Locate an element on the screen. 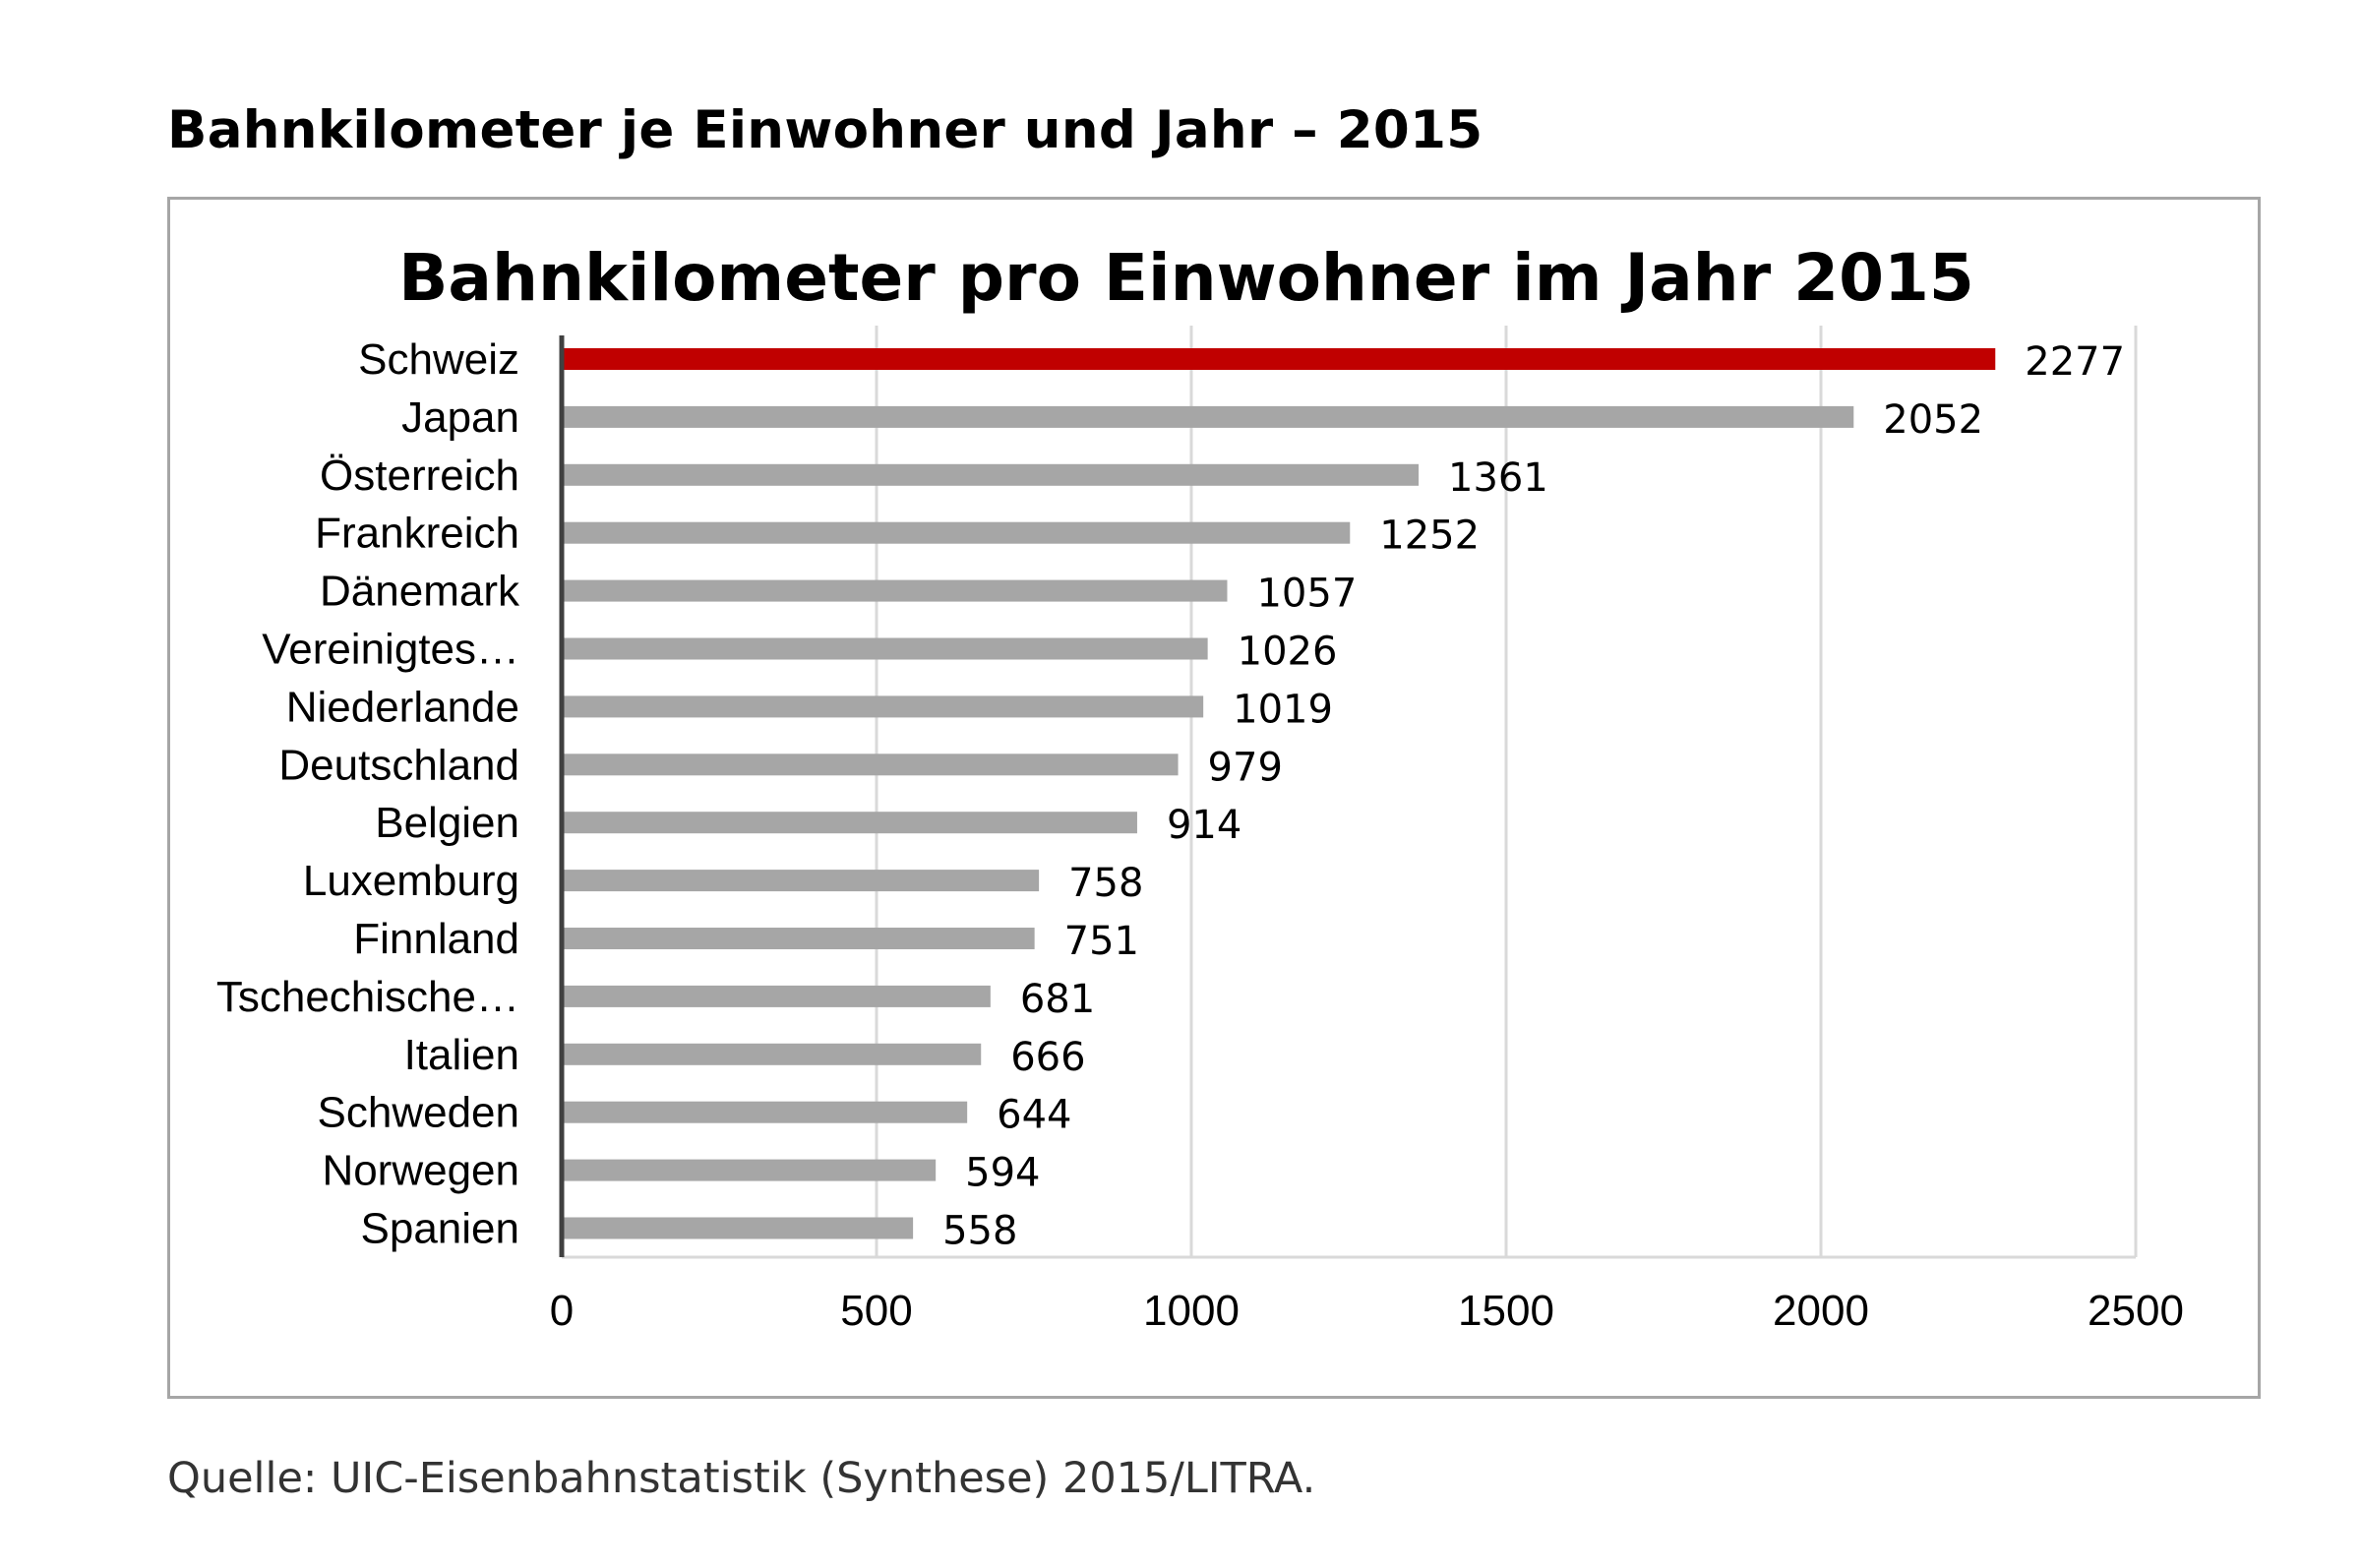 The height and width of the screenshot is (1568, 2361). data-label: 2052 is located at coordinates (1933, 420).